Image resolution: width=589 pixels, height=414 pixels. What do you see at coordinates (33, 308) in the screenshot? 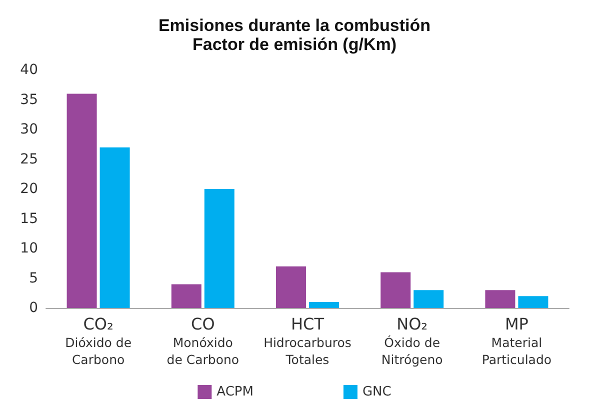
I see `y-tick-label: 0` at bounding box center [33, 308].